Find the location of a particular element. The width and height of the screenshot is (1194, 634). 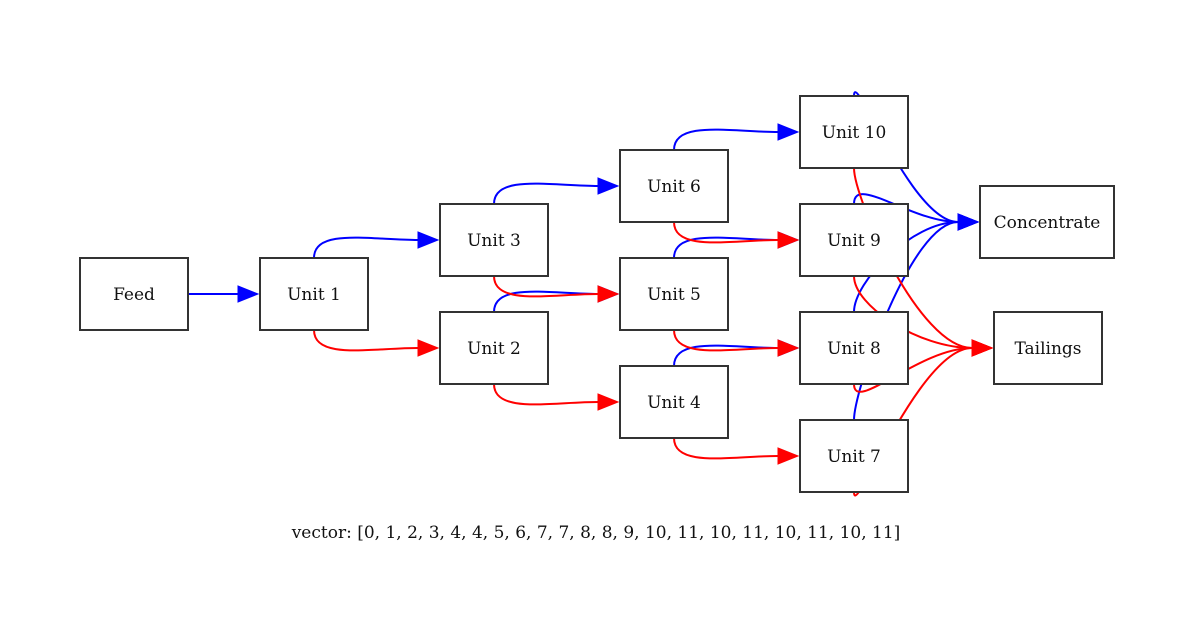

edge-u3-to-u6 is located at coordinates (546, 193).